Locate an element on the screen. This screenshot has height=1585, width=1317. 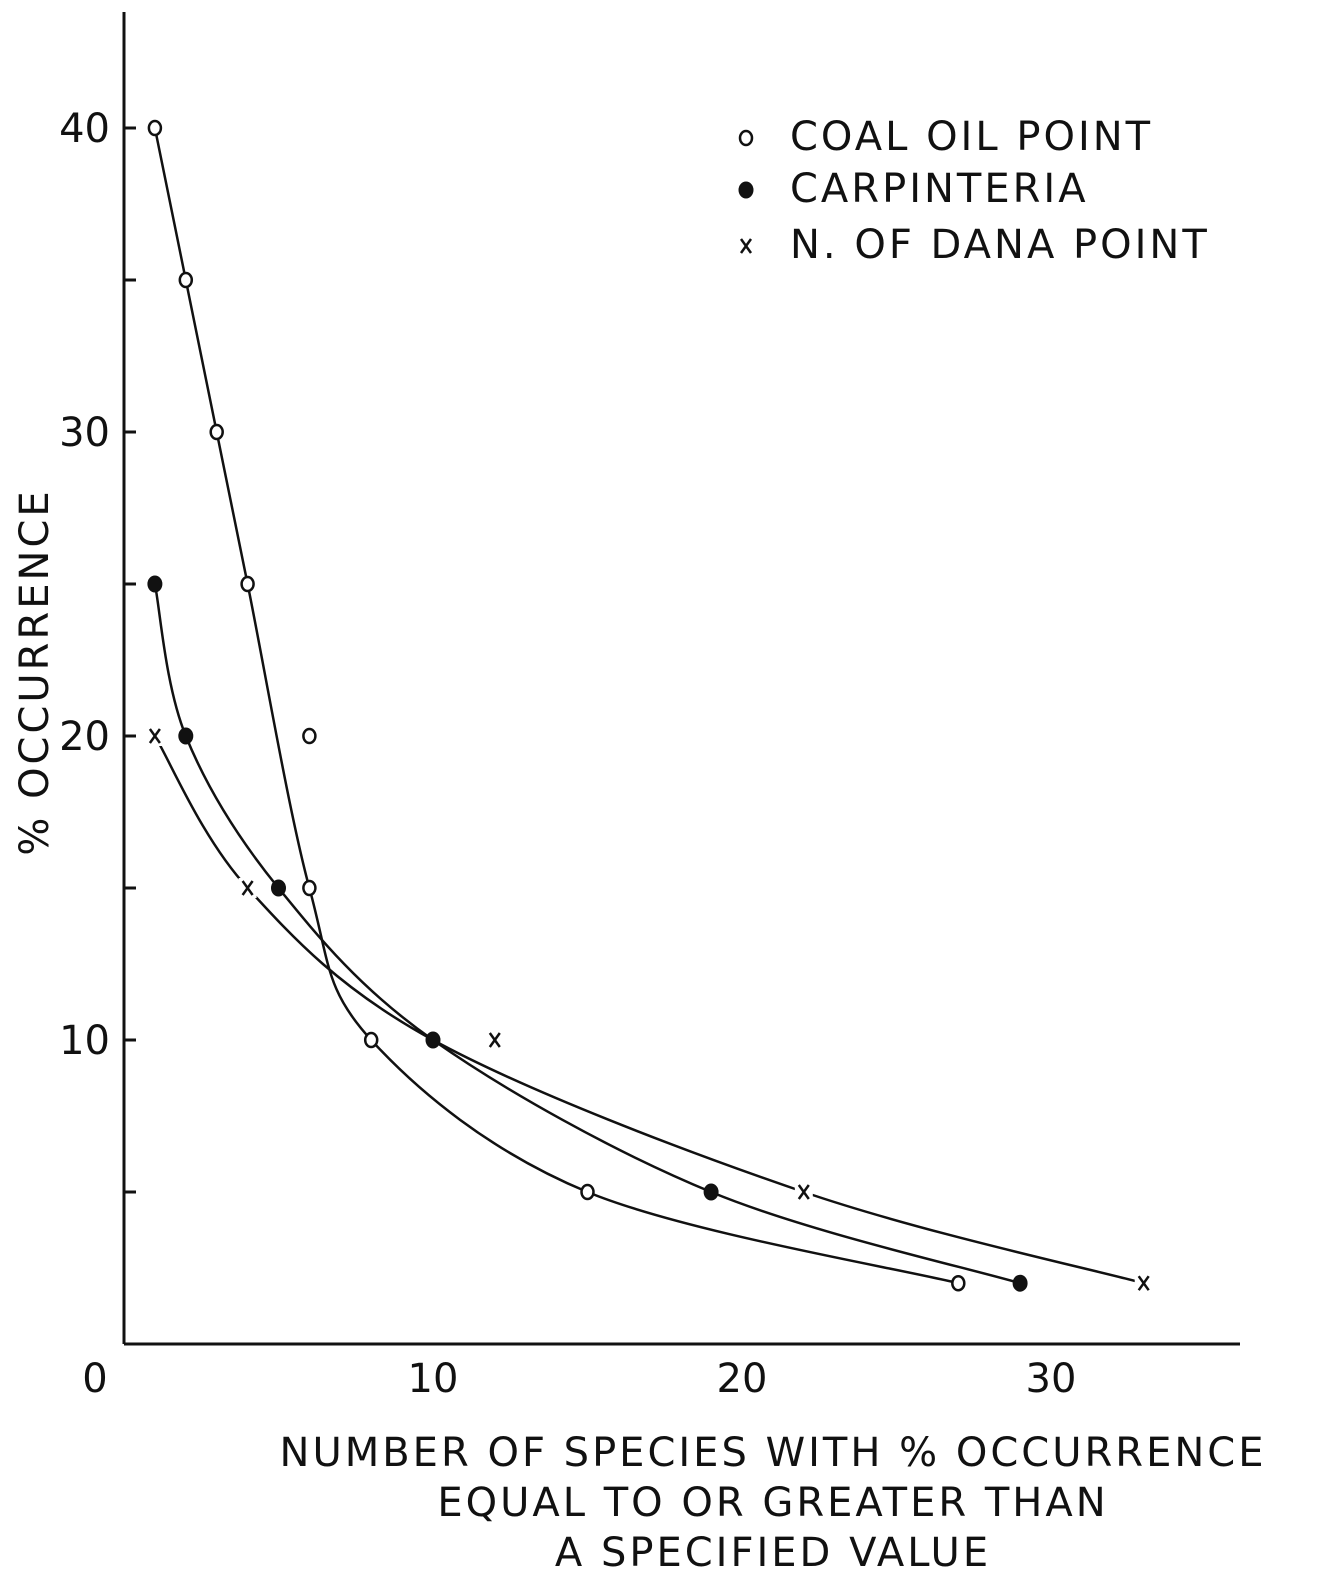
x-tick-label: 30 is located at coordinates (1051, 1379).